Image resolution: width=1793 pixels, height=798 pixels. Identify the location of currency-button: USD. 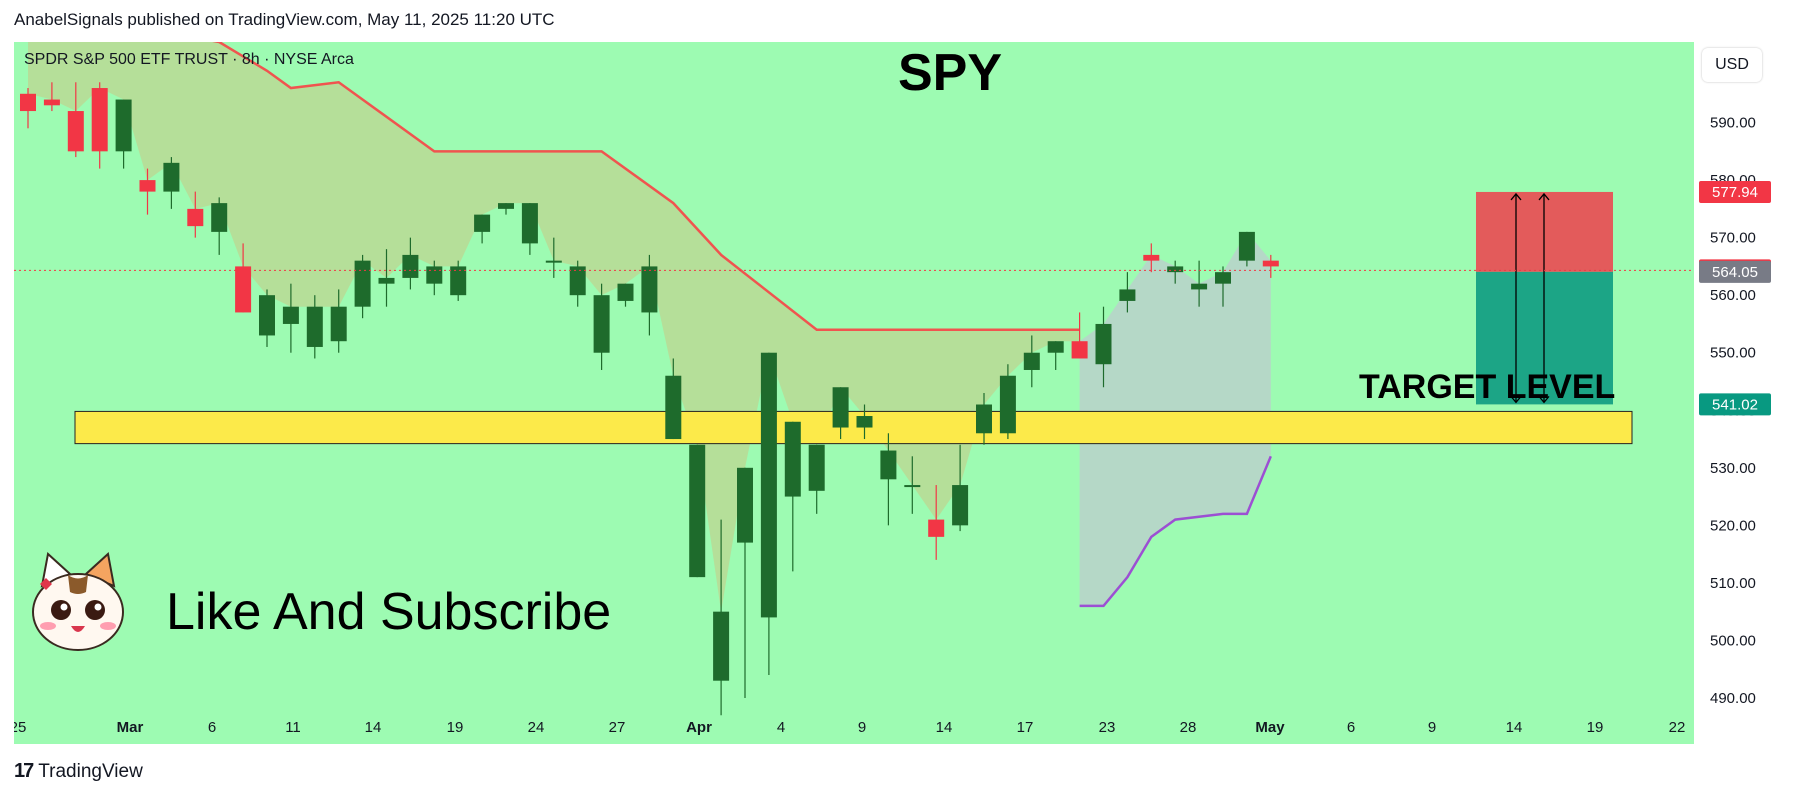
(1732, 65).